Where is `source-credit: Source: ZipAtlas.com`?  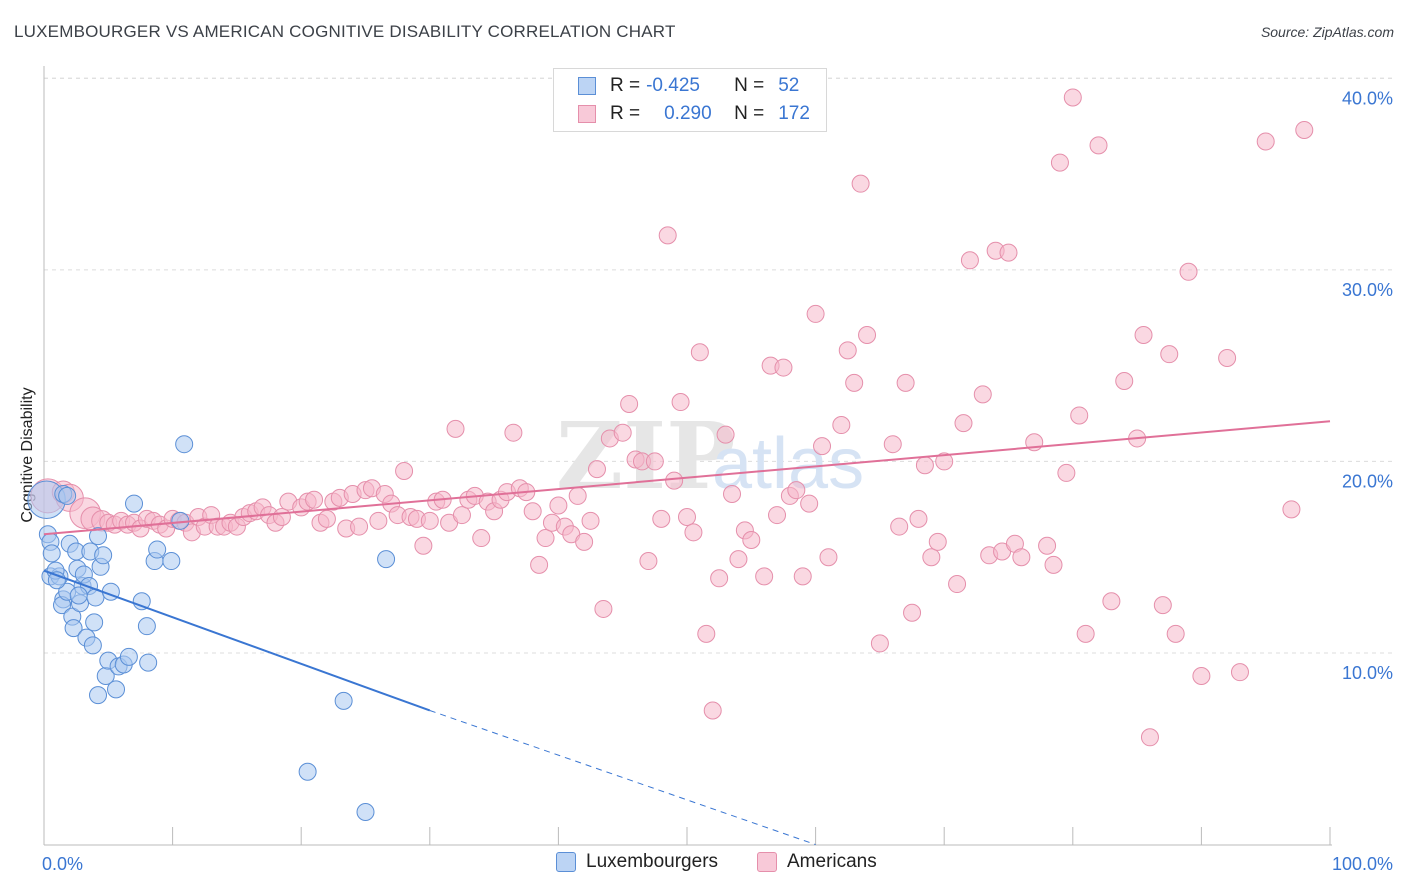
source-credit: Source: ZipAtlas.com is located at coordinates (1327, 32).